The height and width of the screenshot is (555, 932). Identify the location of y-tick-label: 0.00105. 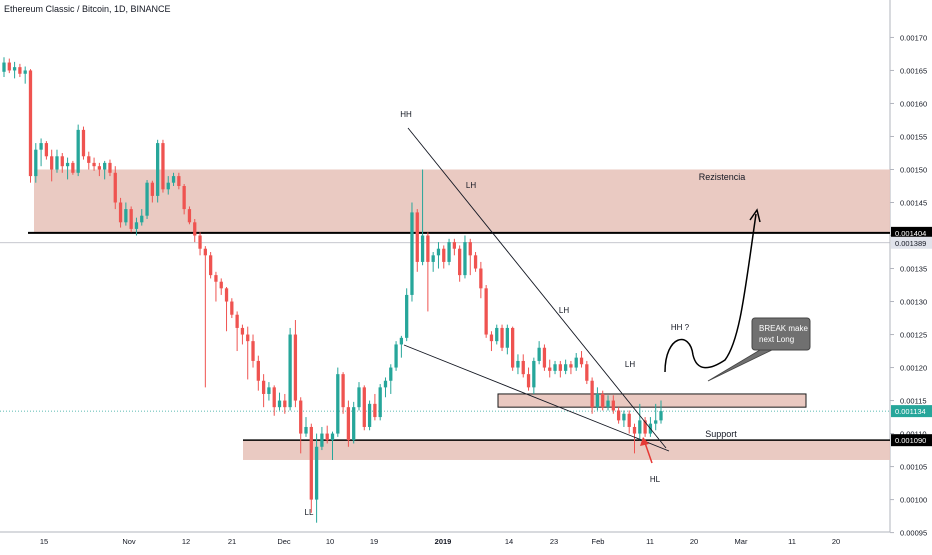
(913, 467).